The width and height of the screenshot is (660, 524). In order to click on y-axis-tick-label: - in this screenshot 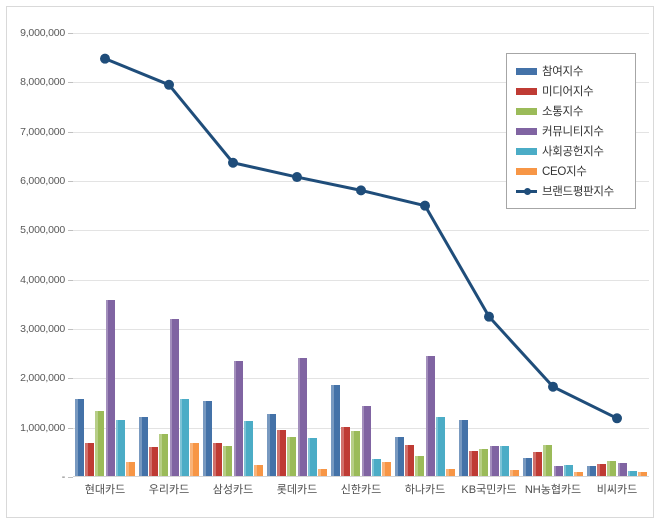, I will do `click(63, 477)`.